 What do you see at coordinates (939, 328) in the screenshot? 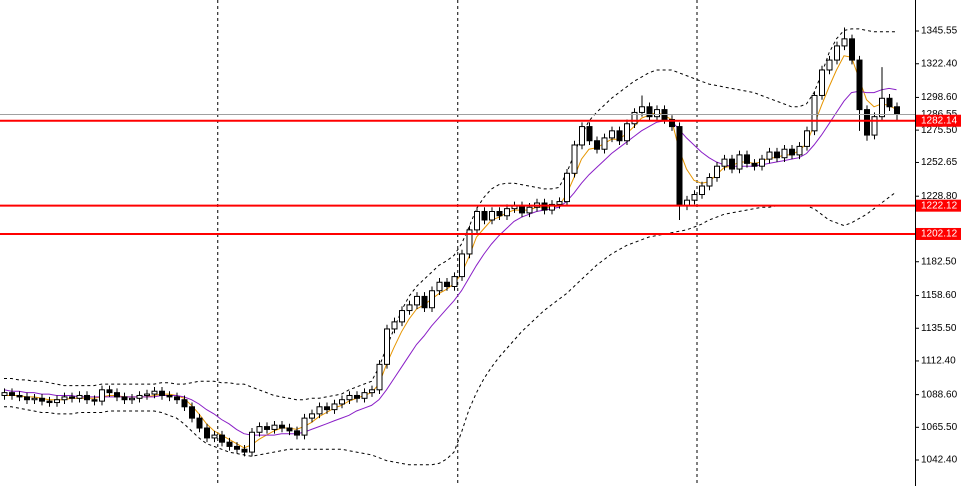
I see `y-tick-label: 1135.50` at bounding box center [939, 328].